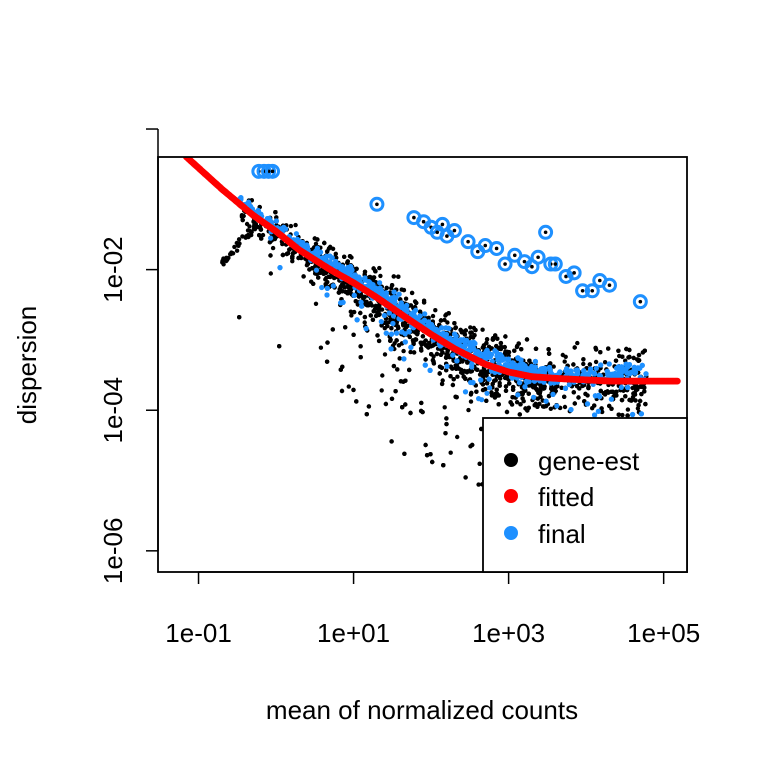 This screenshot has width=768, height=768. I want to click on x-axis-label: mean of normalized counts, so click(422, 710).